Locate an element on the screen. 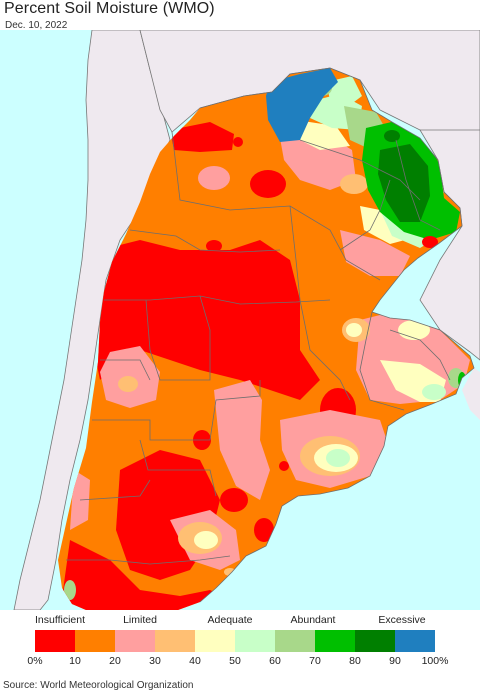  legend-tick-0: 0% is located at coordinates (35, 661).